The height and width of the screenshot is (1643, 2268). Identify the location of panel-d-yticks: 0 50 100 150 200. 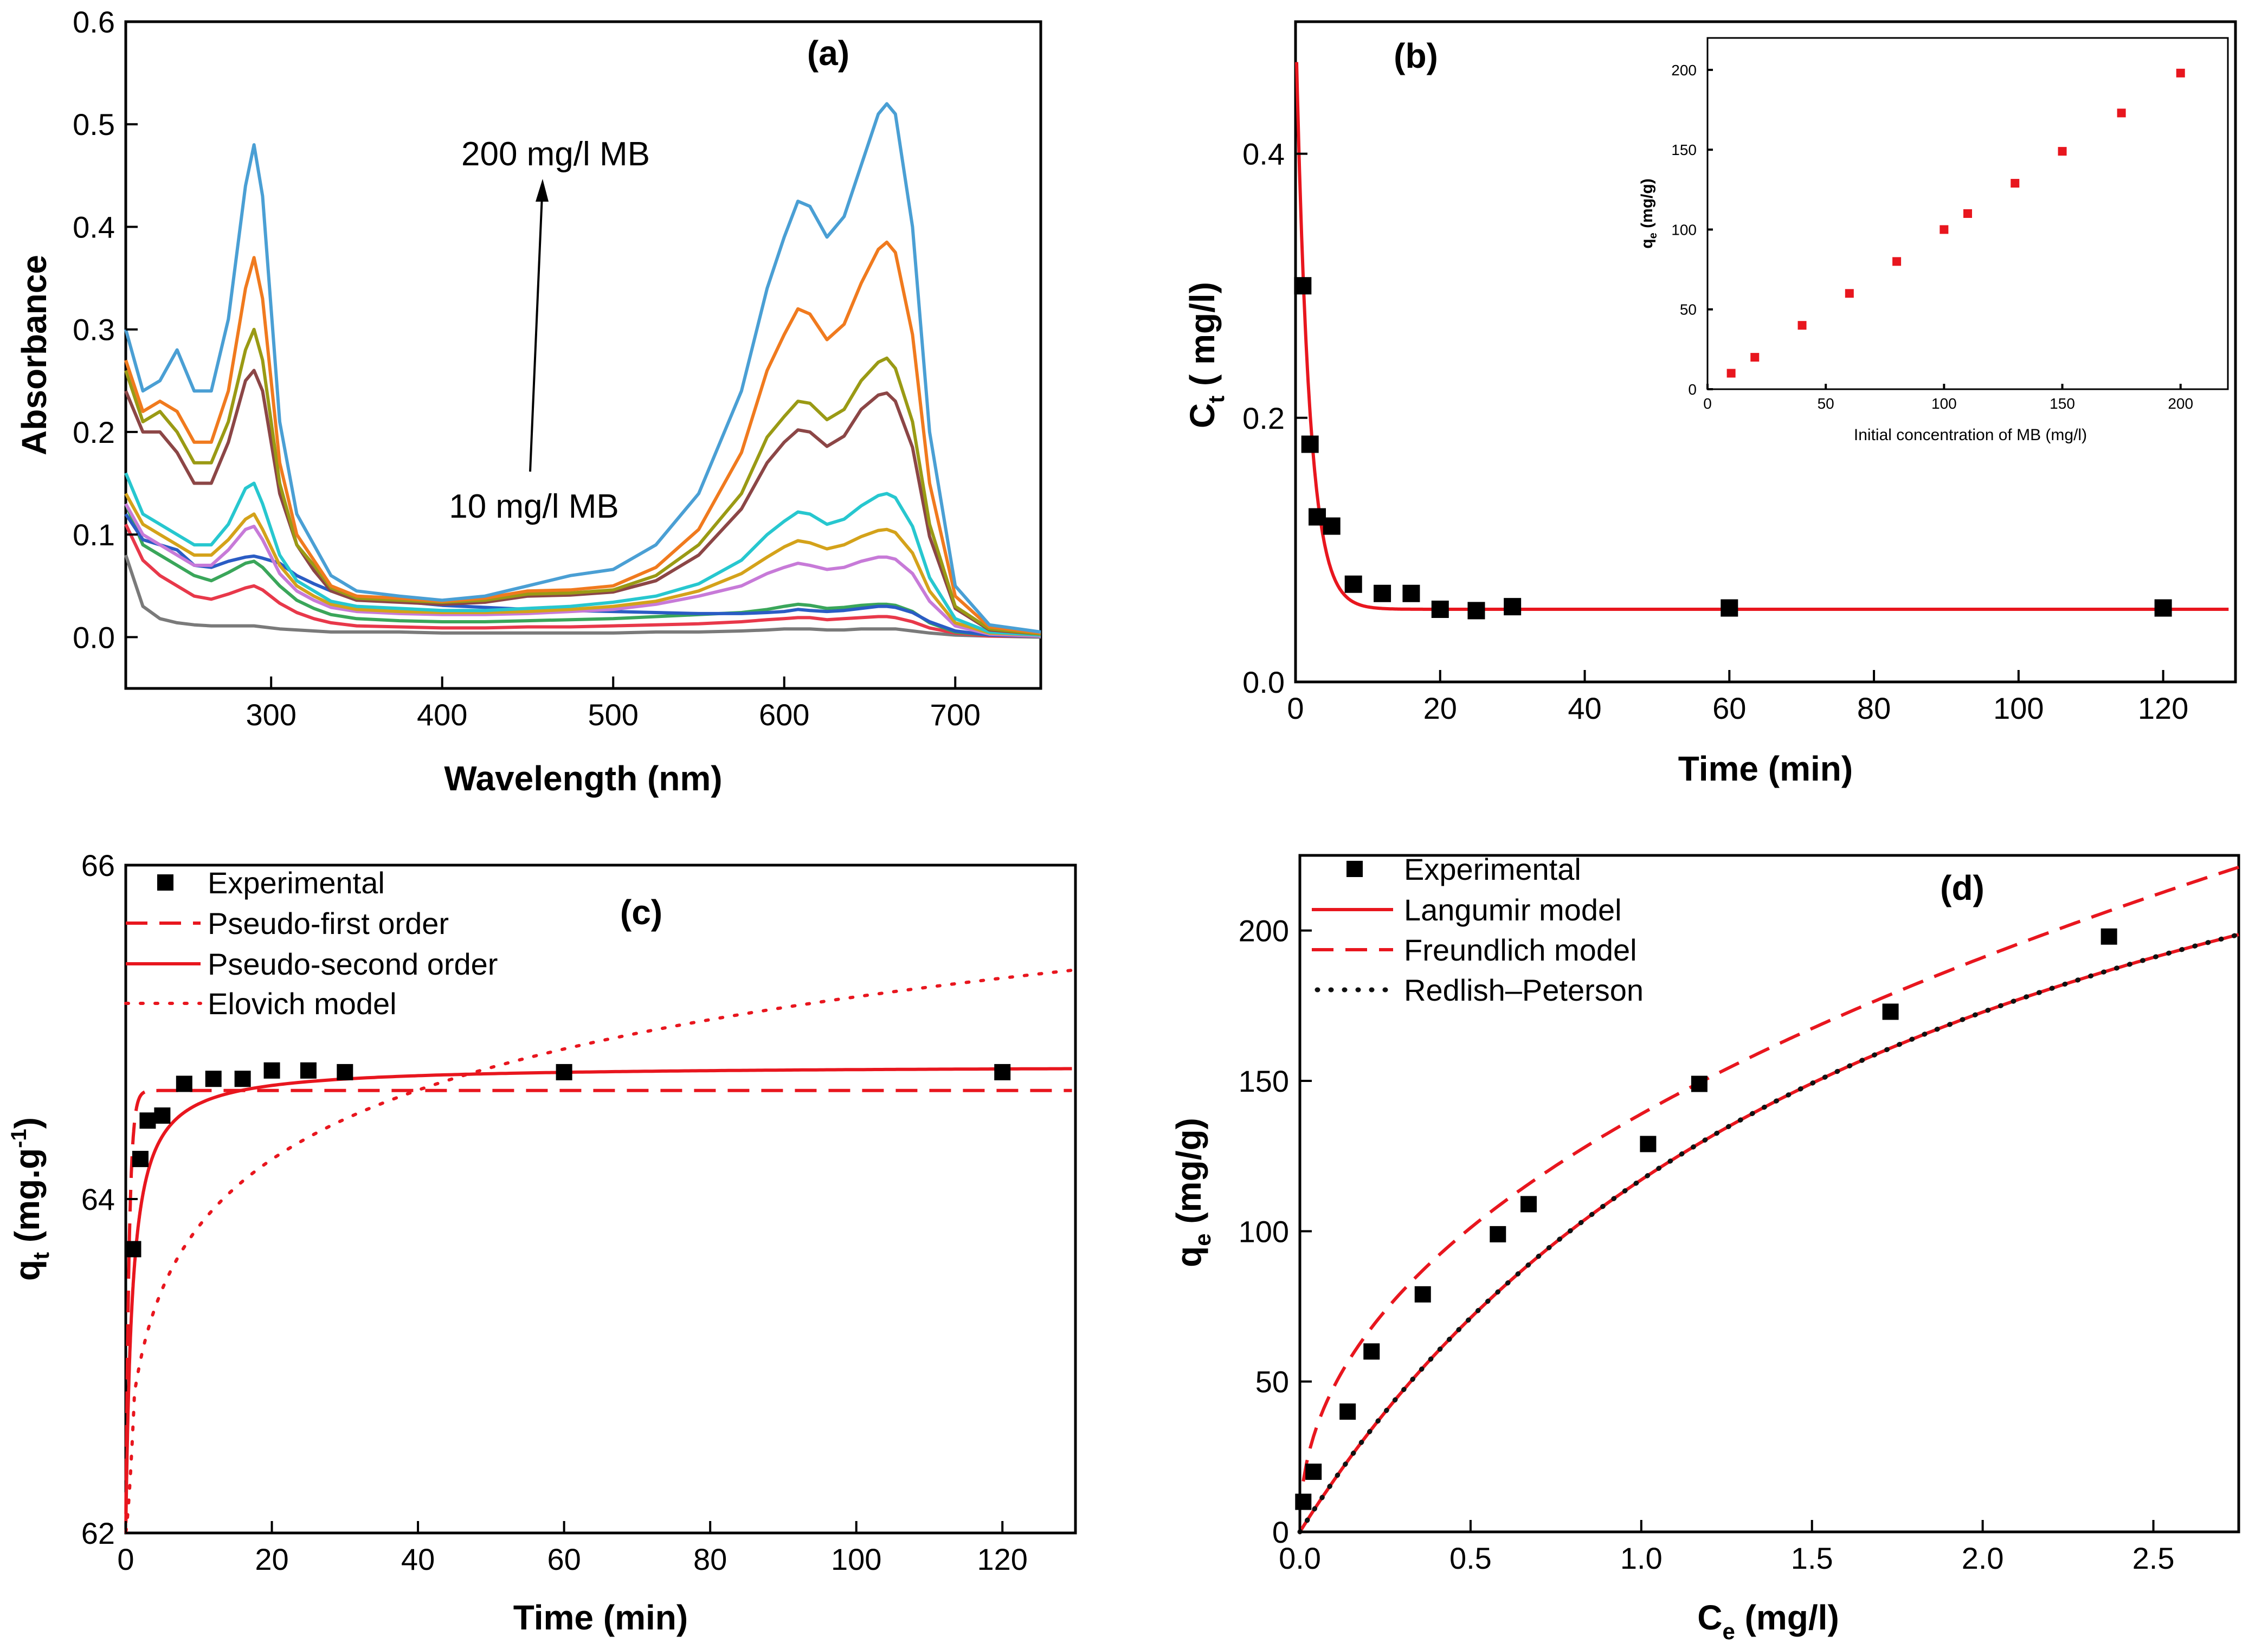
(1275, 1231).